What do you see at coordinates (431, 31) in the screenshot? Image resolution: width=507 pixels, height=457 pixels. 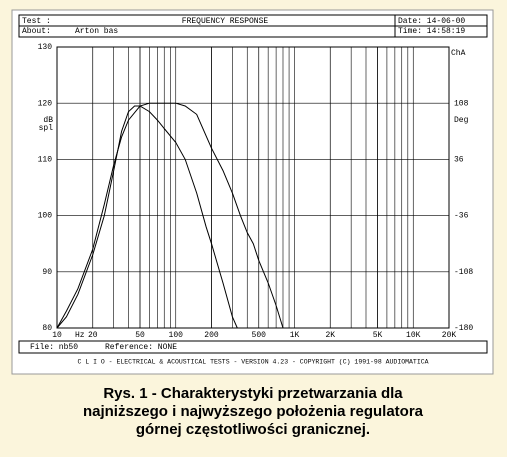 I see `time: Time: 14:58:19` at bounding box center [431, 31].